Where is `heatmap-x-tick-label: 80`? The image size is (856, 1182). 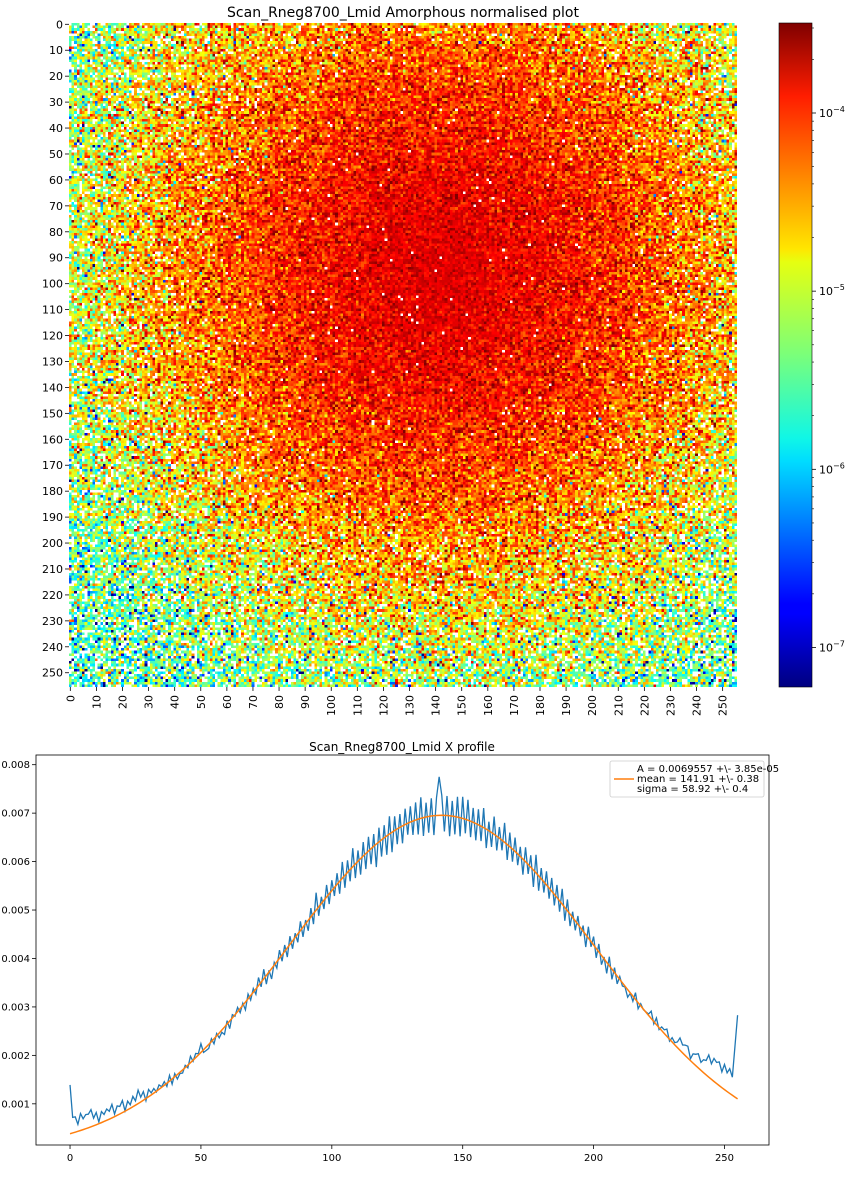
heatmap-x-tick-label: 80 is located at coordinates (279, 702).